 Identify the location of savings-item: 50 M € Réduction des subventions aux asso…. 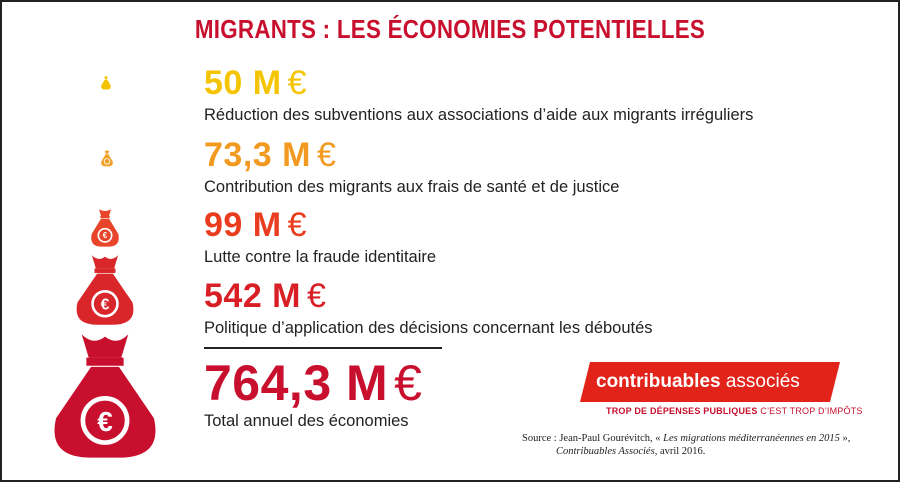
(478, 95).